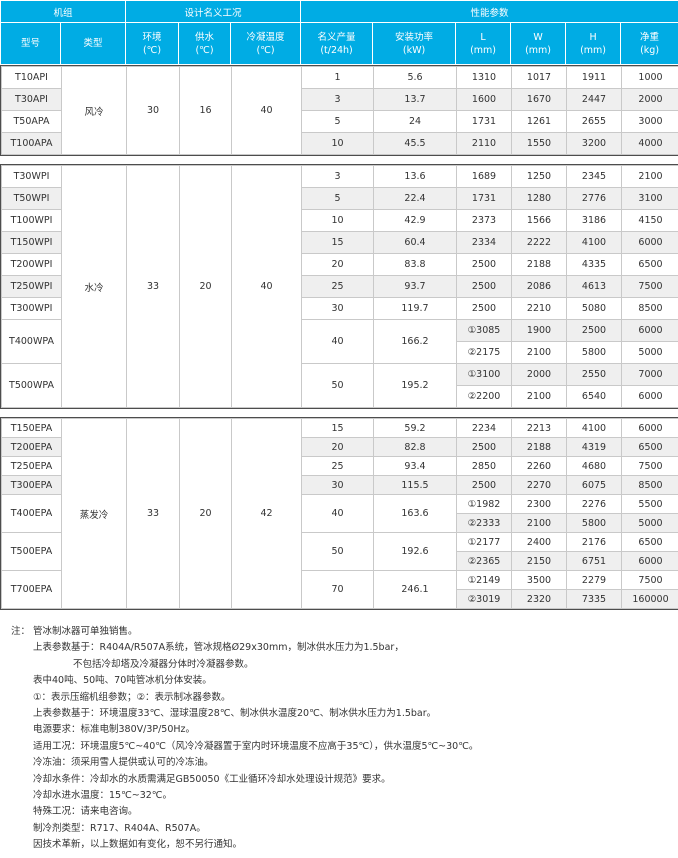 This screenshot has width=678, height=858. I want to click on height-cell: 2279, so click(594, 580).